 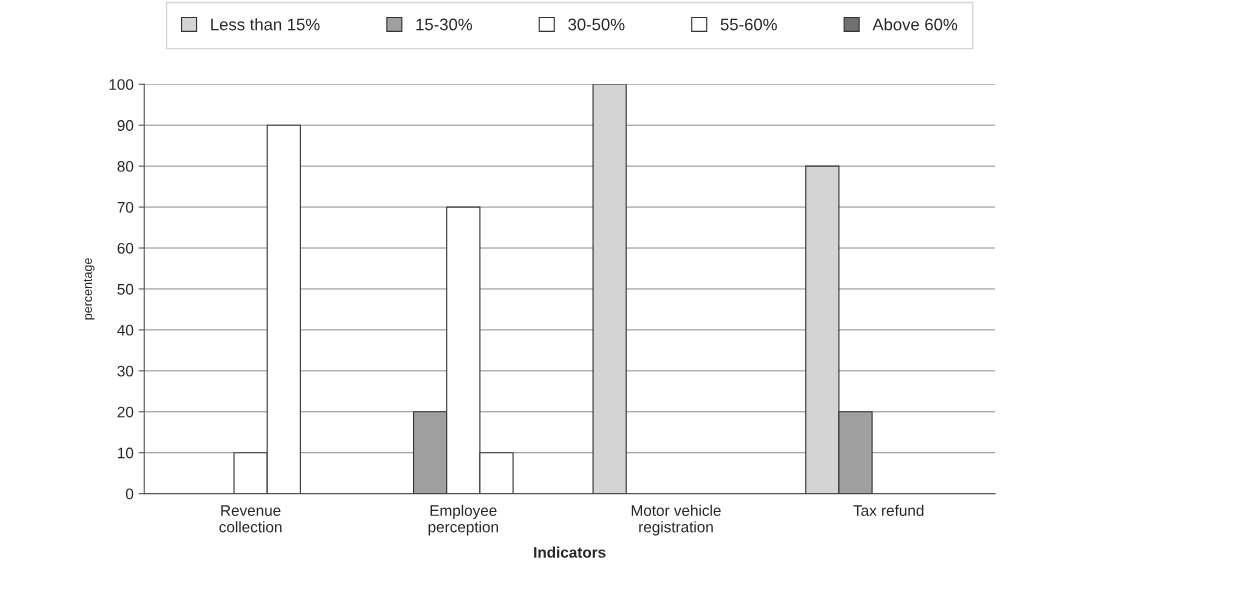 I want to click on y-tick-label: 80, so click(x=125, y=166).